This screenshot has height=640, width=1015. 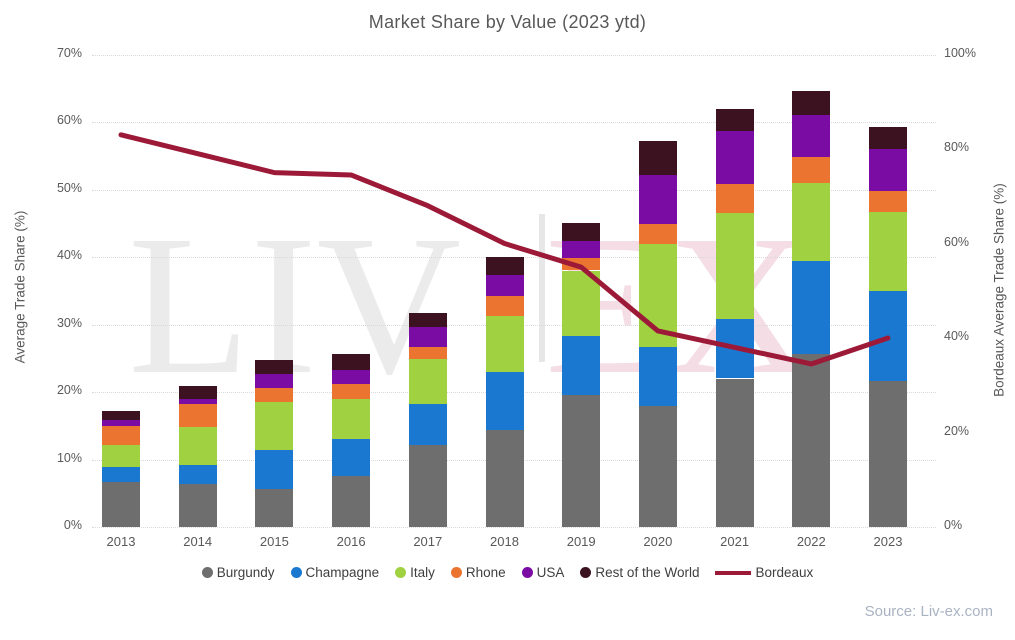 What do you see at coordinates (274, 367) in the screenshot?
I see `bar-segment-2015-rest-of-the-world` at bounding box center [274, 367].